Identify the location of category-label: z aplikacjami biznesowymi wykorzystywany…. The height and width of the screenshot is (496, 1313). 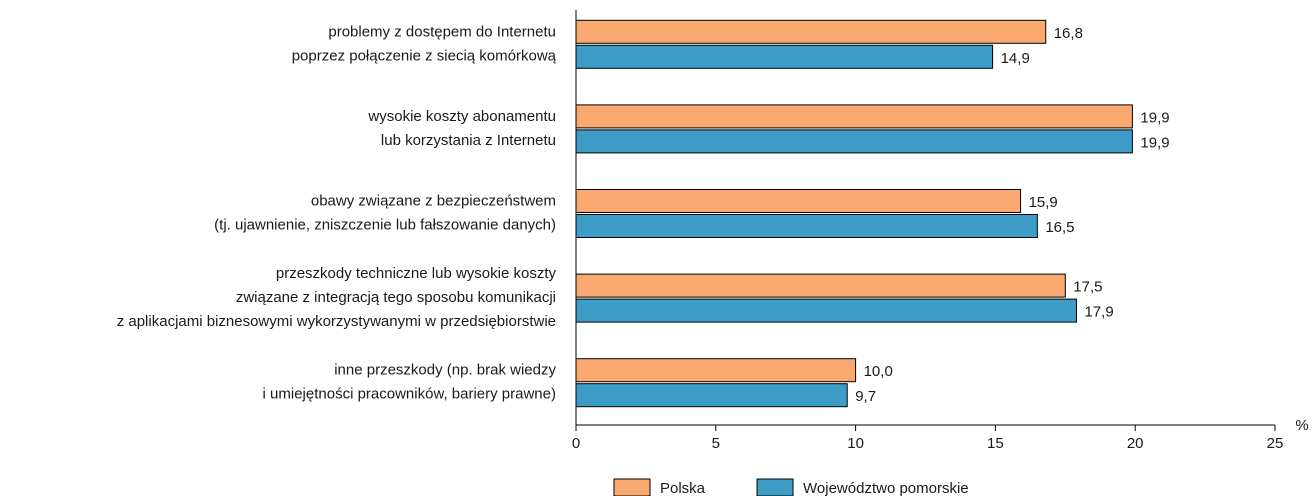
(336, 321).